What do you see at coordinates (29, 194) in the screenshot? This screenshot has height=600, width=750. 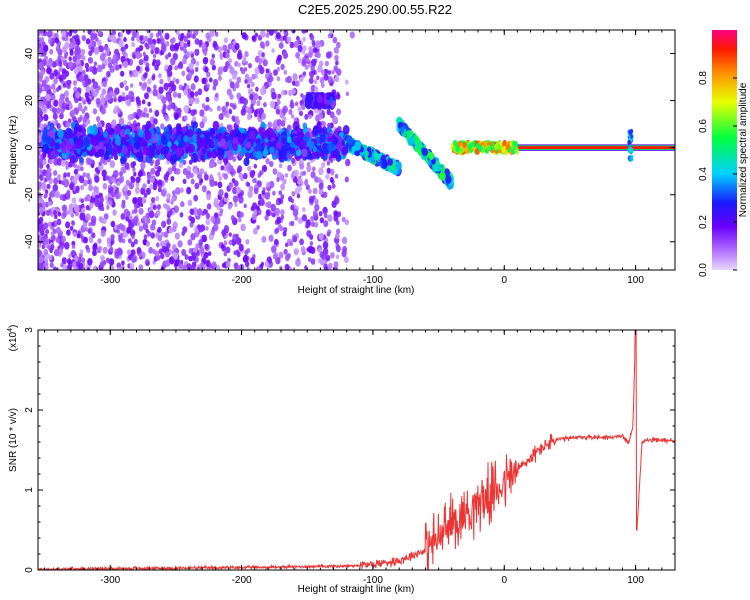 I see `y-tick-label: -20` at bounding box center [29, 194].